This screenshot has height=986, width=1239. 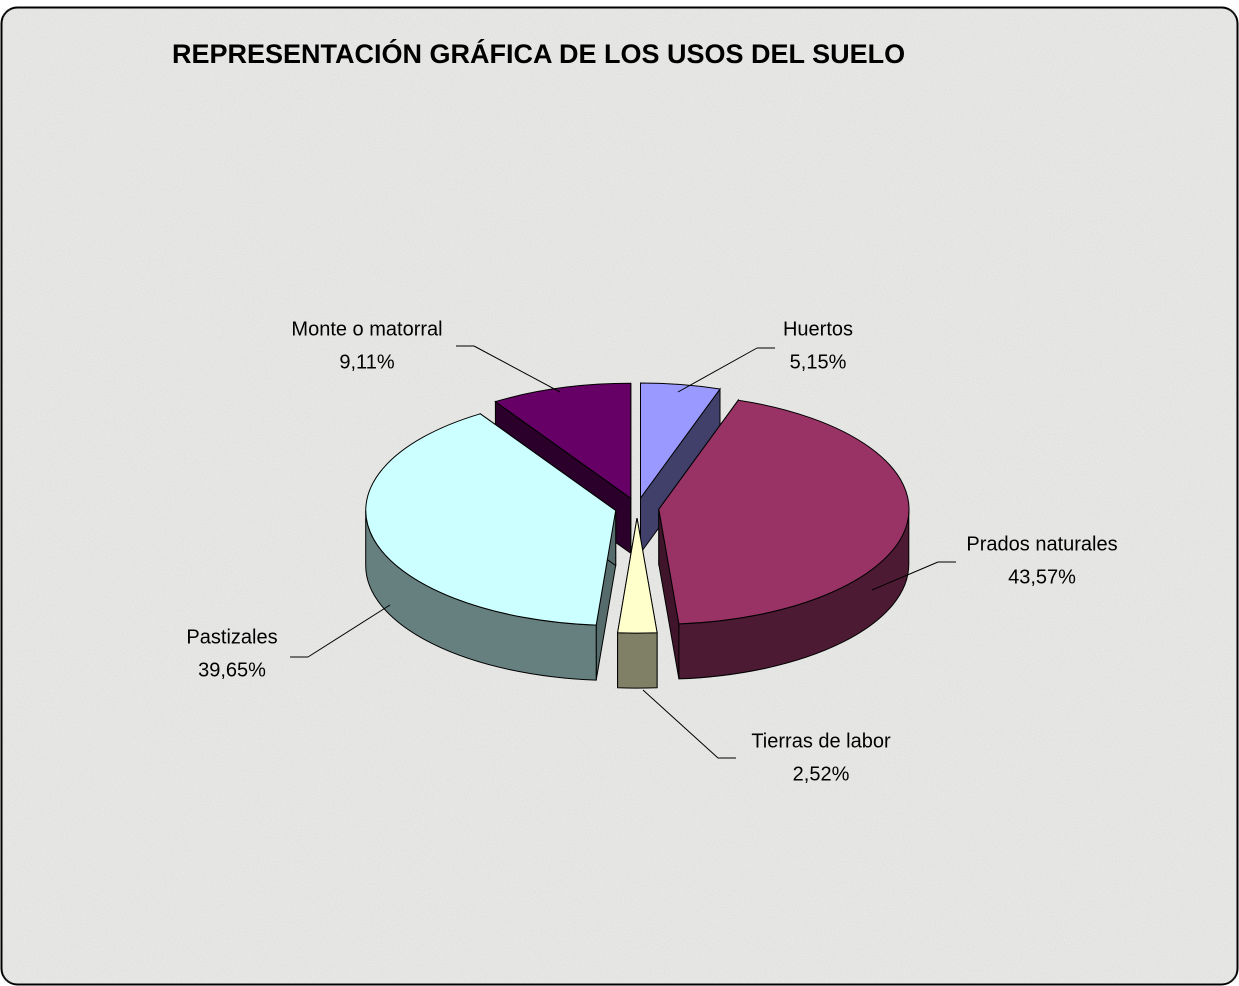 What do you see at coordinates (818, 362) in the screenshot?
I see `value-label: 5,15%` at bounding box center [818, 362].